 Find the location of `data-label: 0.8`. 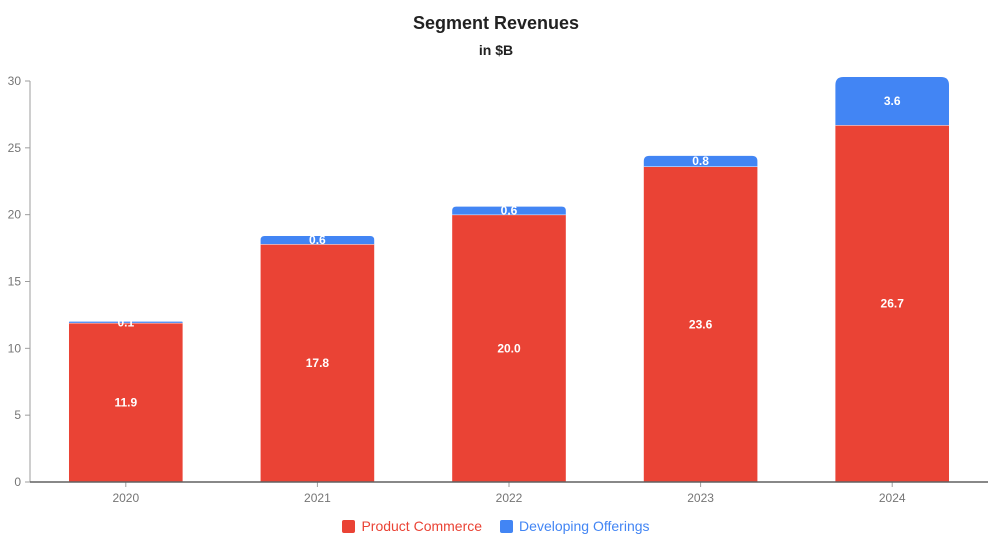

data-label: 0.8 is located at coordinates (700, 161).